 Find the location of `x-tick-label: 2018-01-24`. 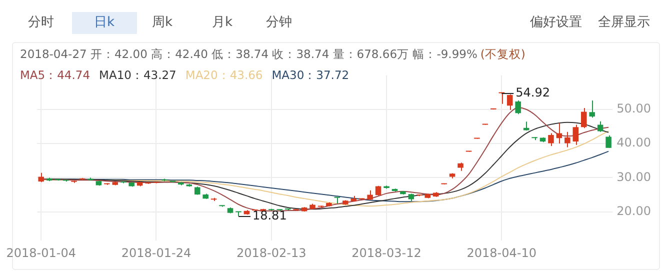

x-tick-label: 2018-01-24 is located at coordinates (156, 253).